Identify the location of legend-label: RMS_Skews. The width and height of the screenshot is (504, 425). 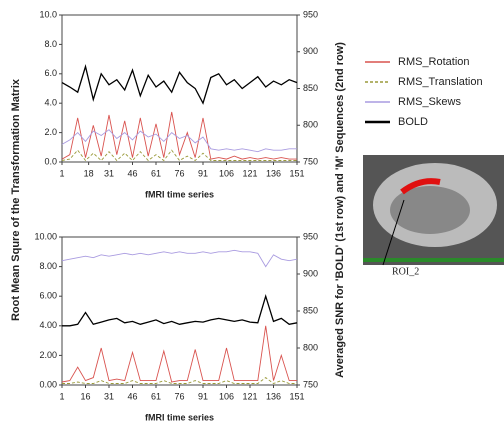
(429, 102).